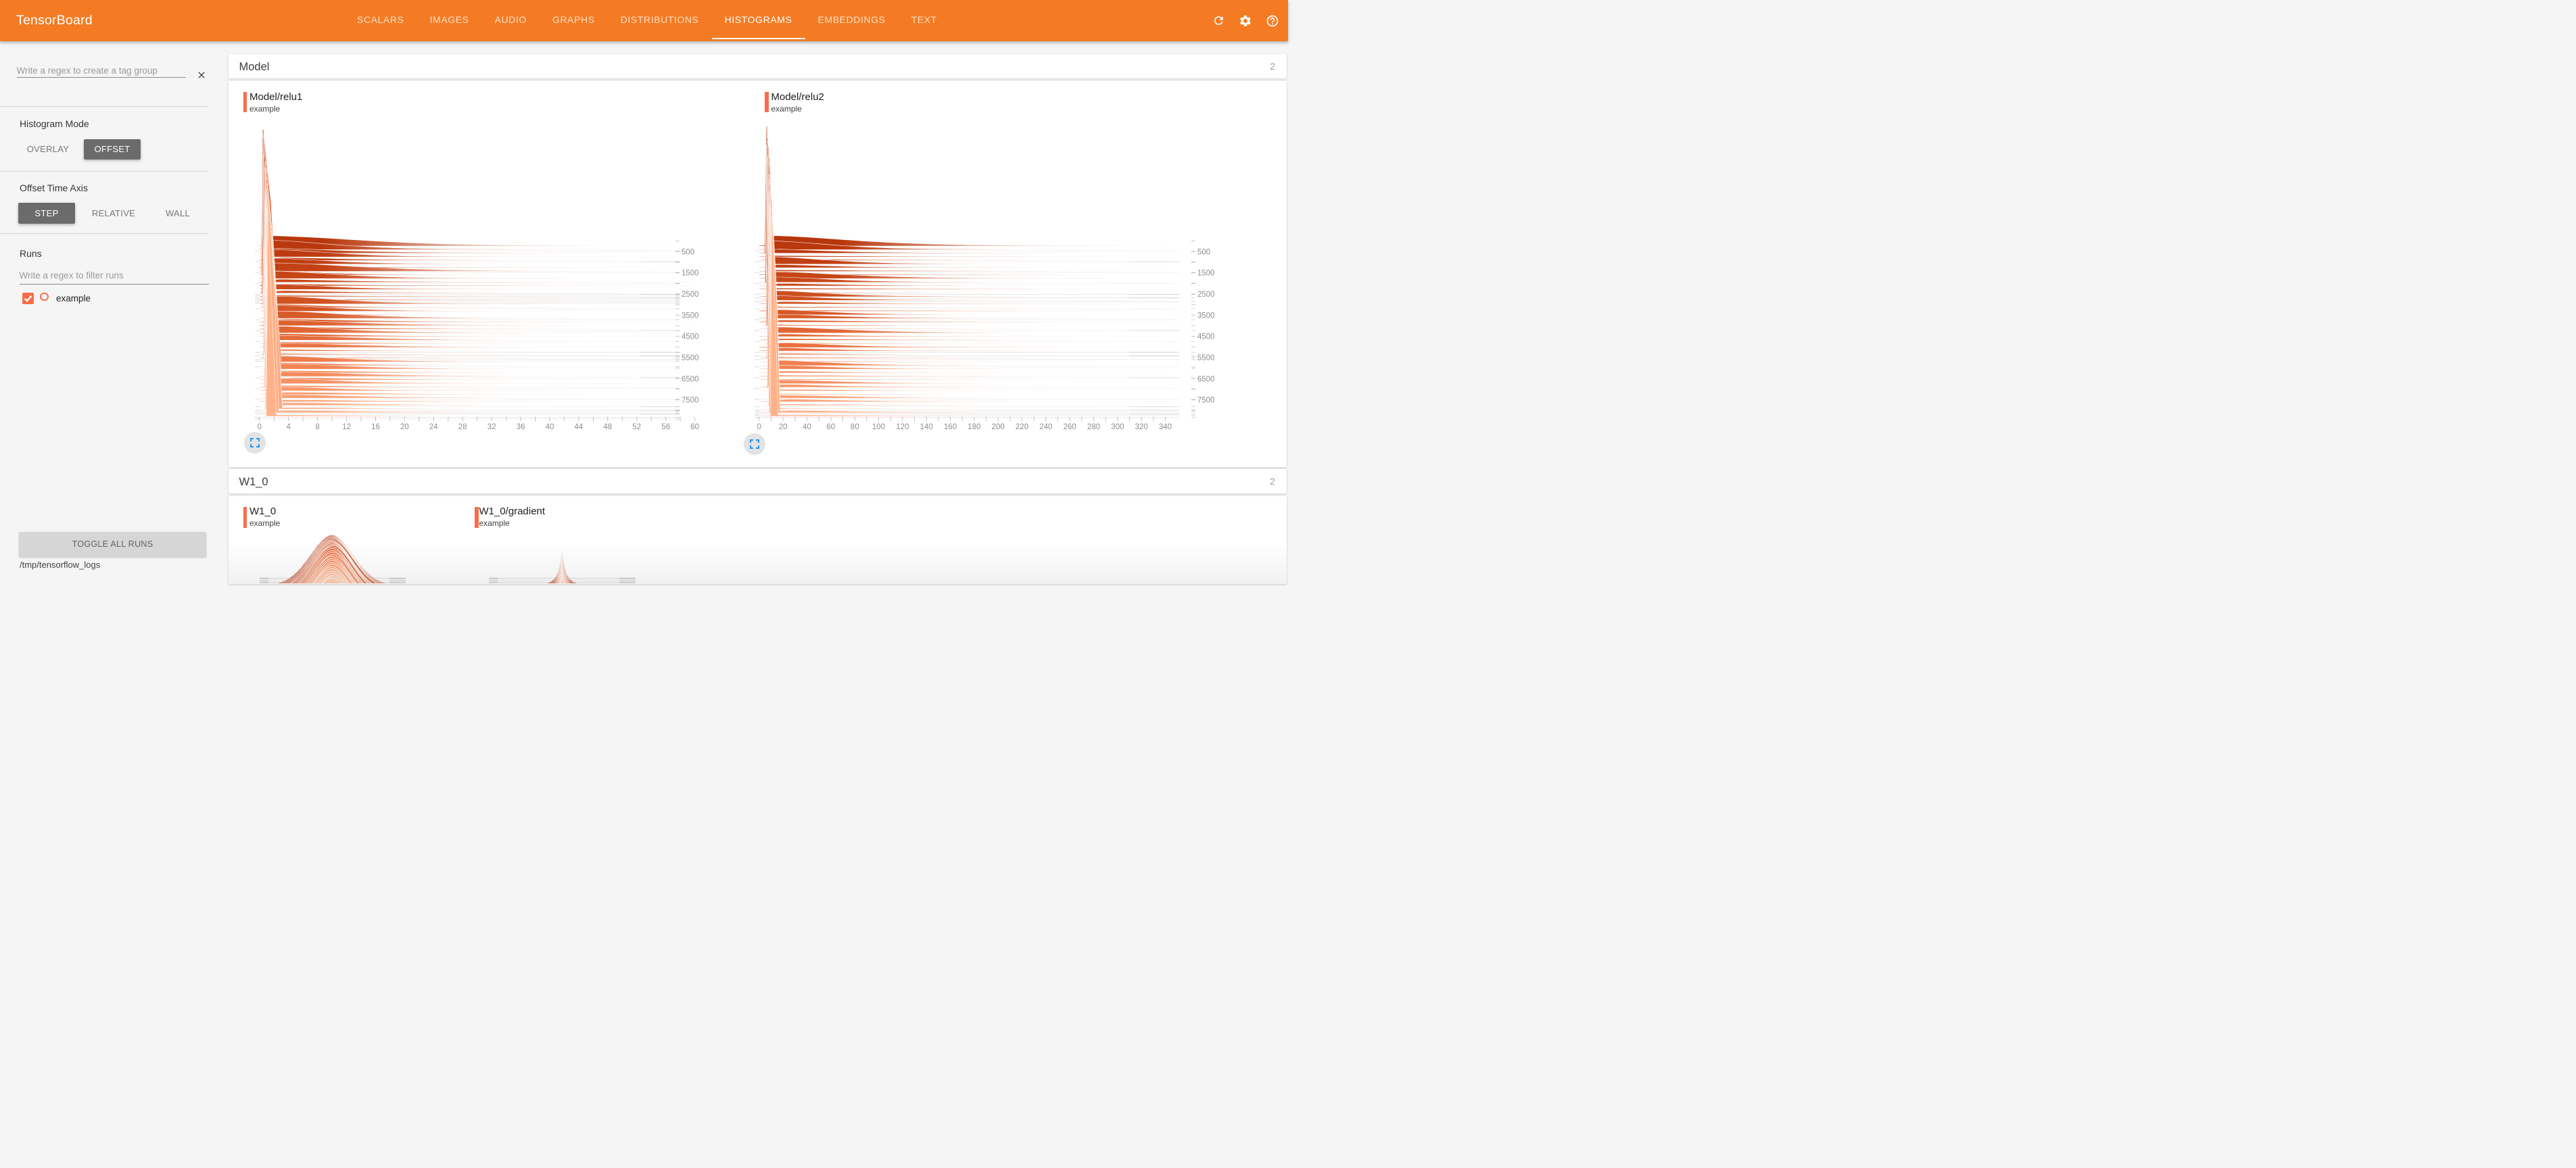 The width and height of the screenshot is (2576, 1168). I want to click on svg-text: 16, so click(375, 427).